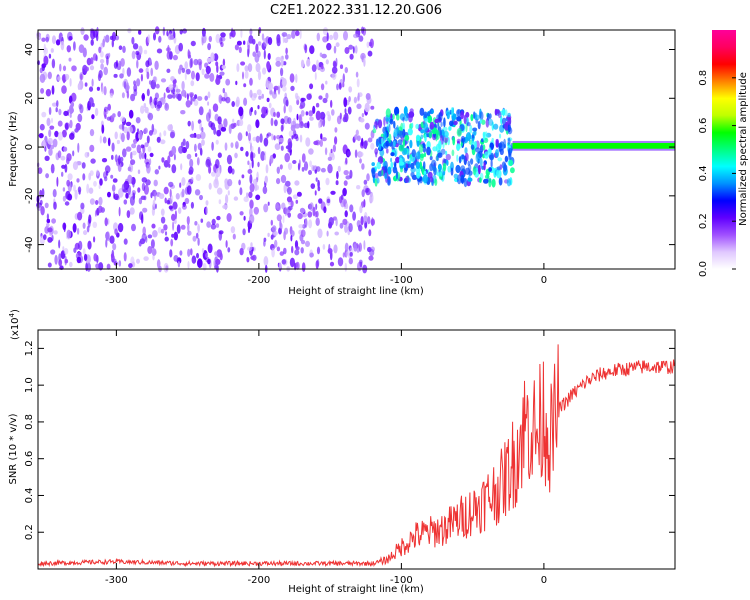 The image size is (750, 600). Describe the element at coordinates (29, 532) in the screenshot. I see `y-tick-label: 0.2` at that location.